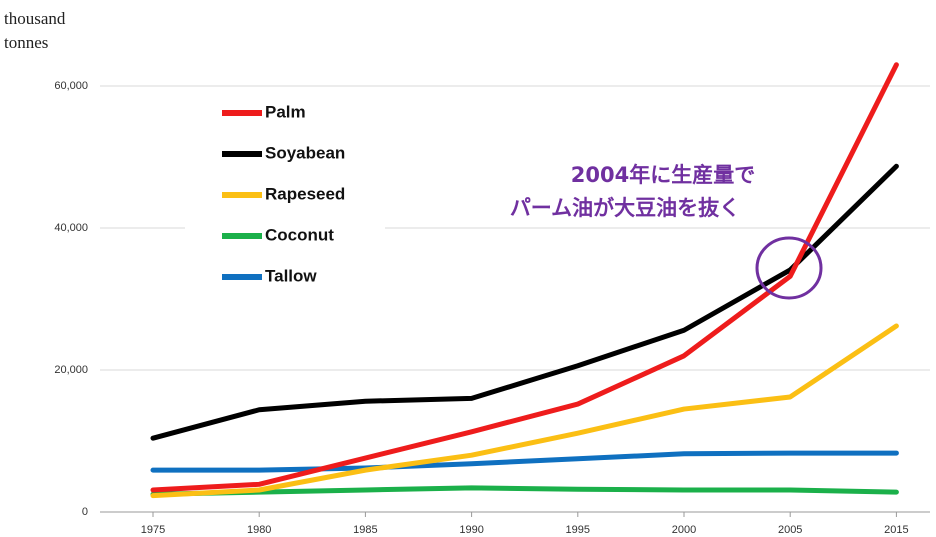 This screenshot has width=936, height=537. I want to click on legend-label: Rapeseed, so click(305, 193).